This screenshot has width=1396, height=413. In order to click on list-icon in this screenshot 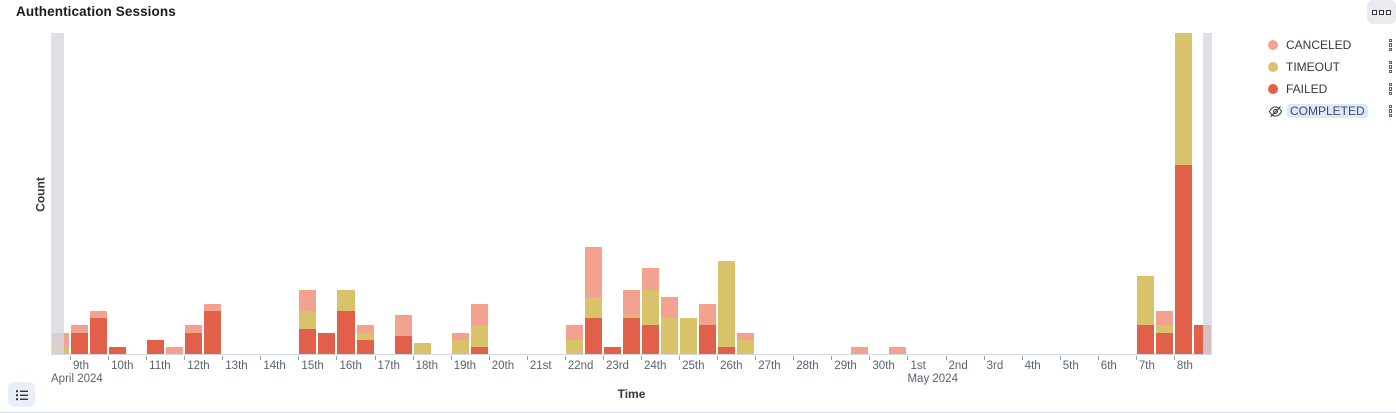, I will do `click(21, 394)`.